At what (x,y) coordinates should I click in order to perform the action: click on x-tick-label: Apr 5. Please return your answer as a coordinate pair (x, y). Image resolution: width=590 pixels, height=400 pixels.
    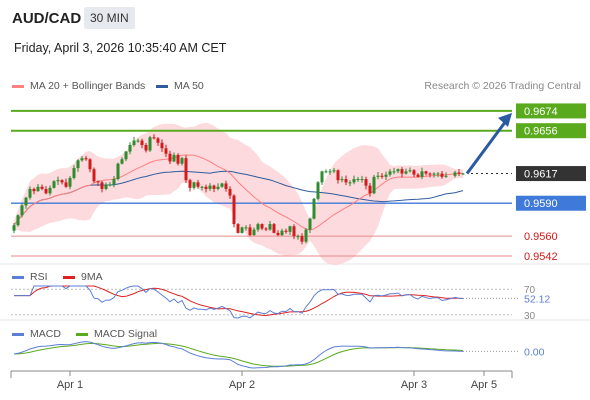
    Looking at the image, I should click on (484, 385).